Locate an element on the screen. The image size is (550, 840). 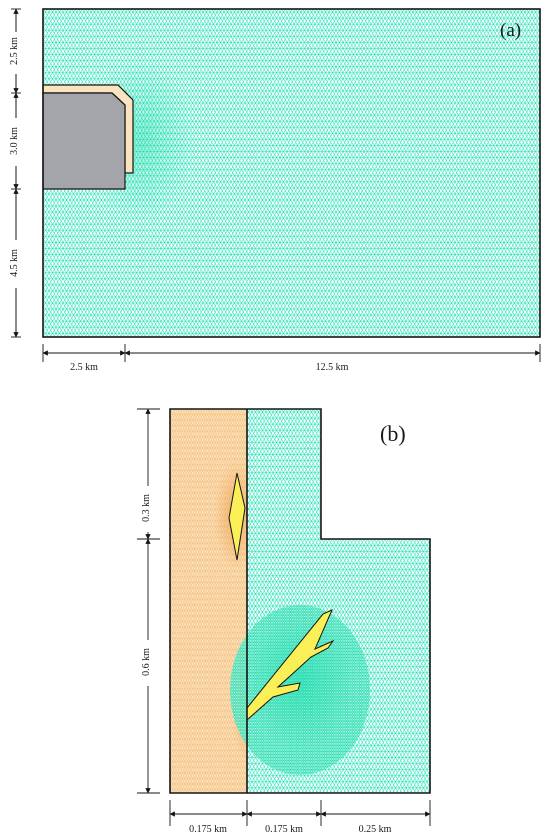
panel-a-label: (a) is located at coordinates (510, 30).